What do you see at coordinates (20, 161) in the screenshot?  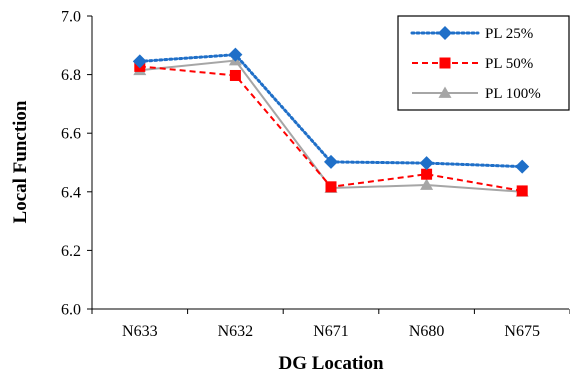 I see `y-axis-title: Local Function` at bounding box center [20, 161].